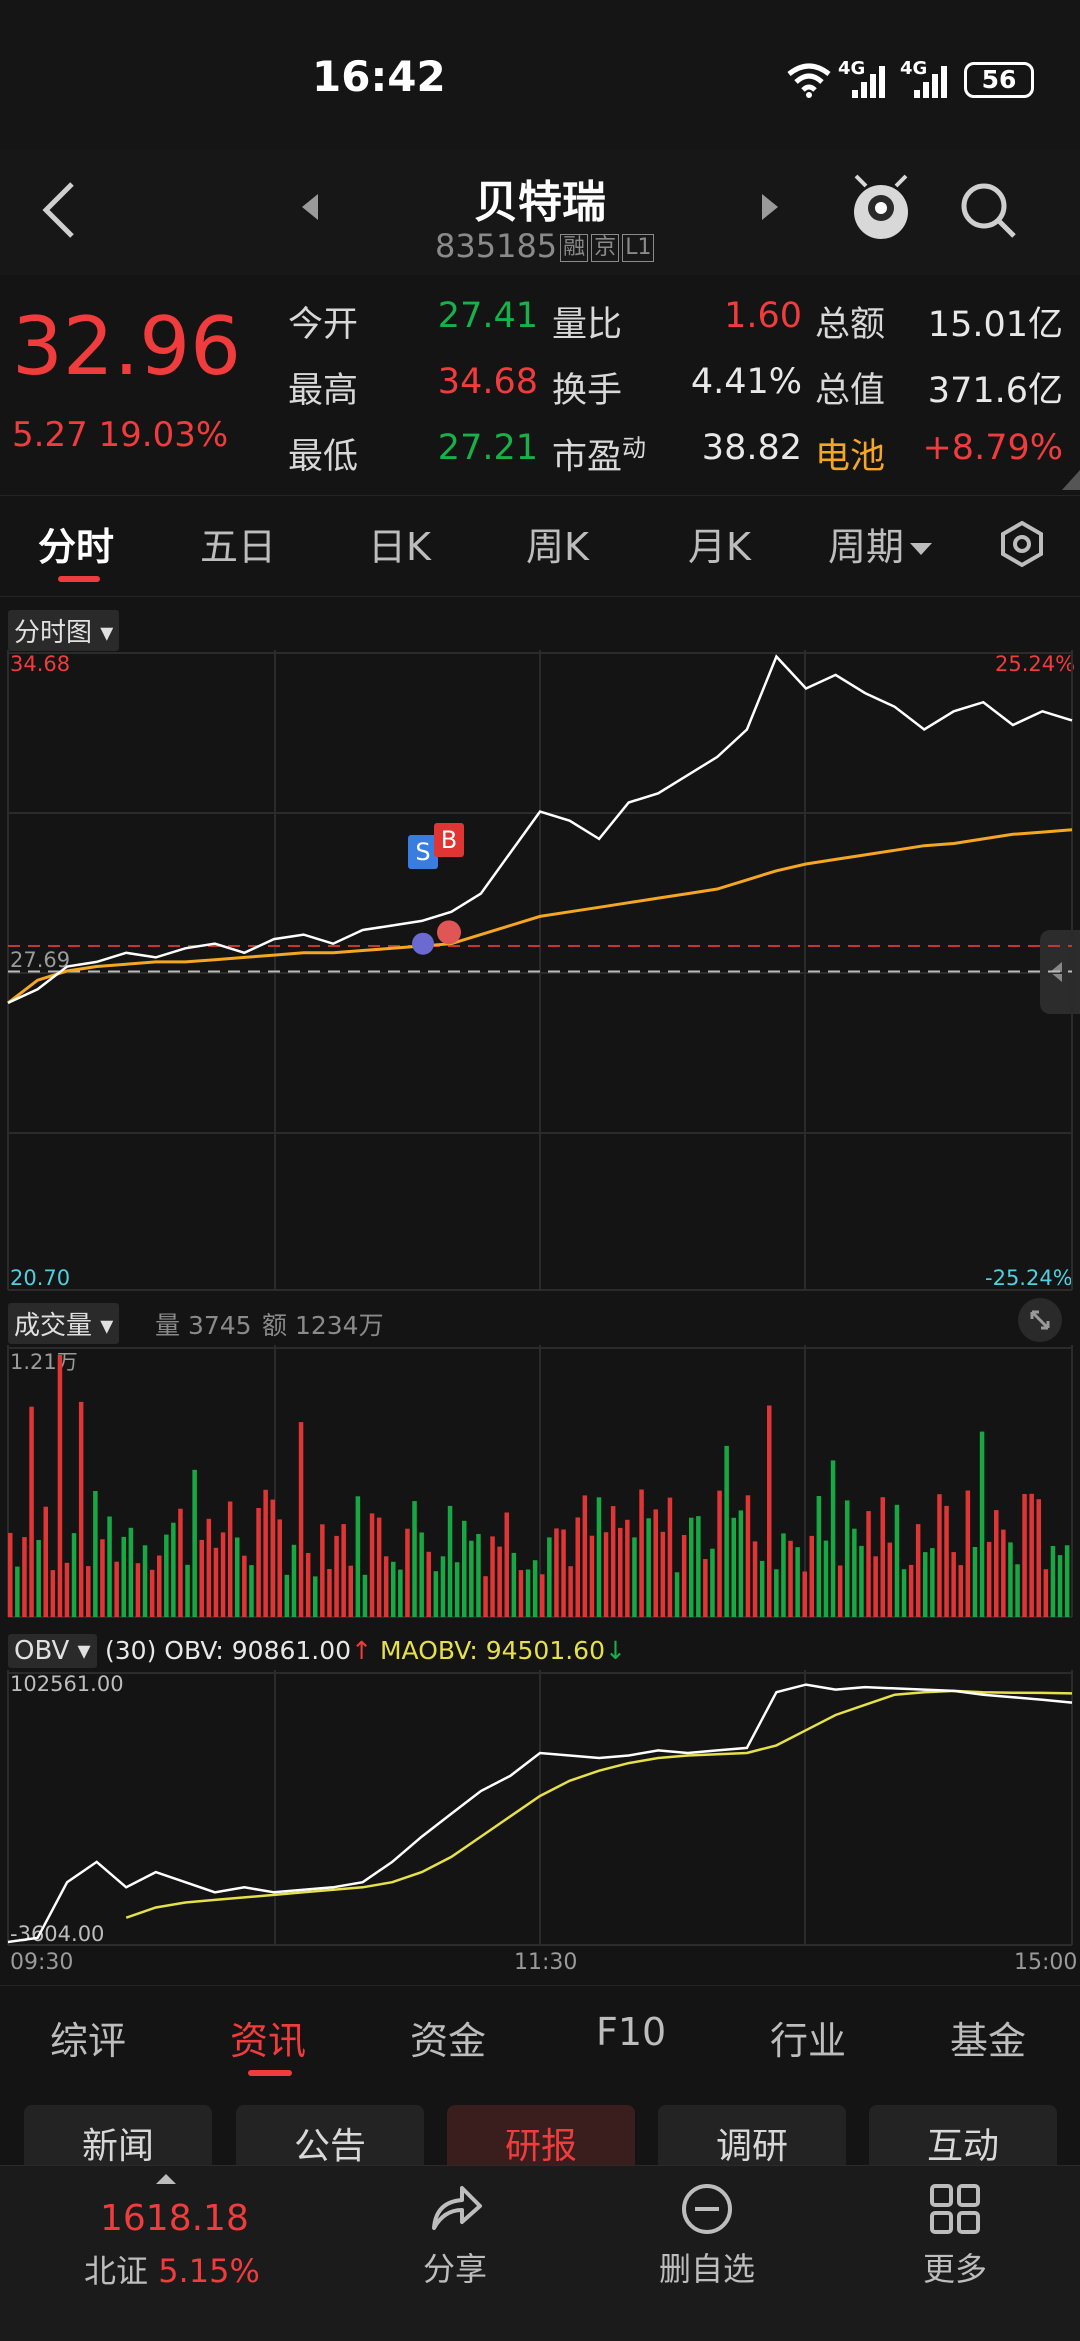 The width and height of the screenshot is (1080, 2341). Describe the element at coordinates (64, 630) in the screenshot. I see `chart-type-dropdown: 分时图 ▾` at that location.